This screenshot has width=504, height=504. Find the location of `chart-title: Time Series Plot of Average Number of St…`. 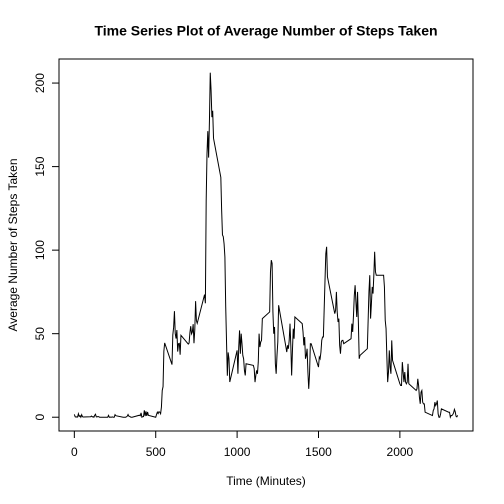

chart-title: Time Series Plot of Average Number of St… is located at coordinates (265, 31).